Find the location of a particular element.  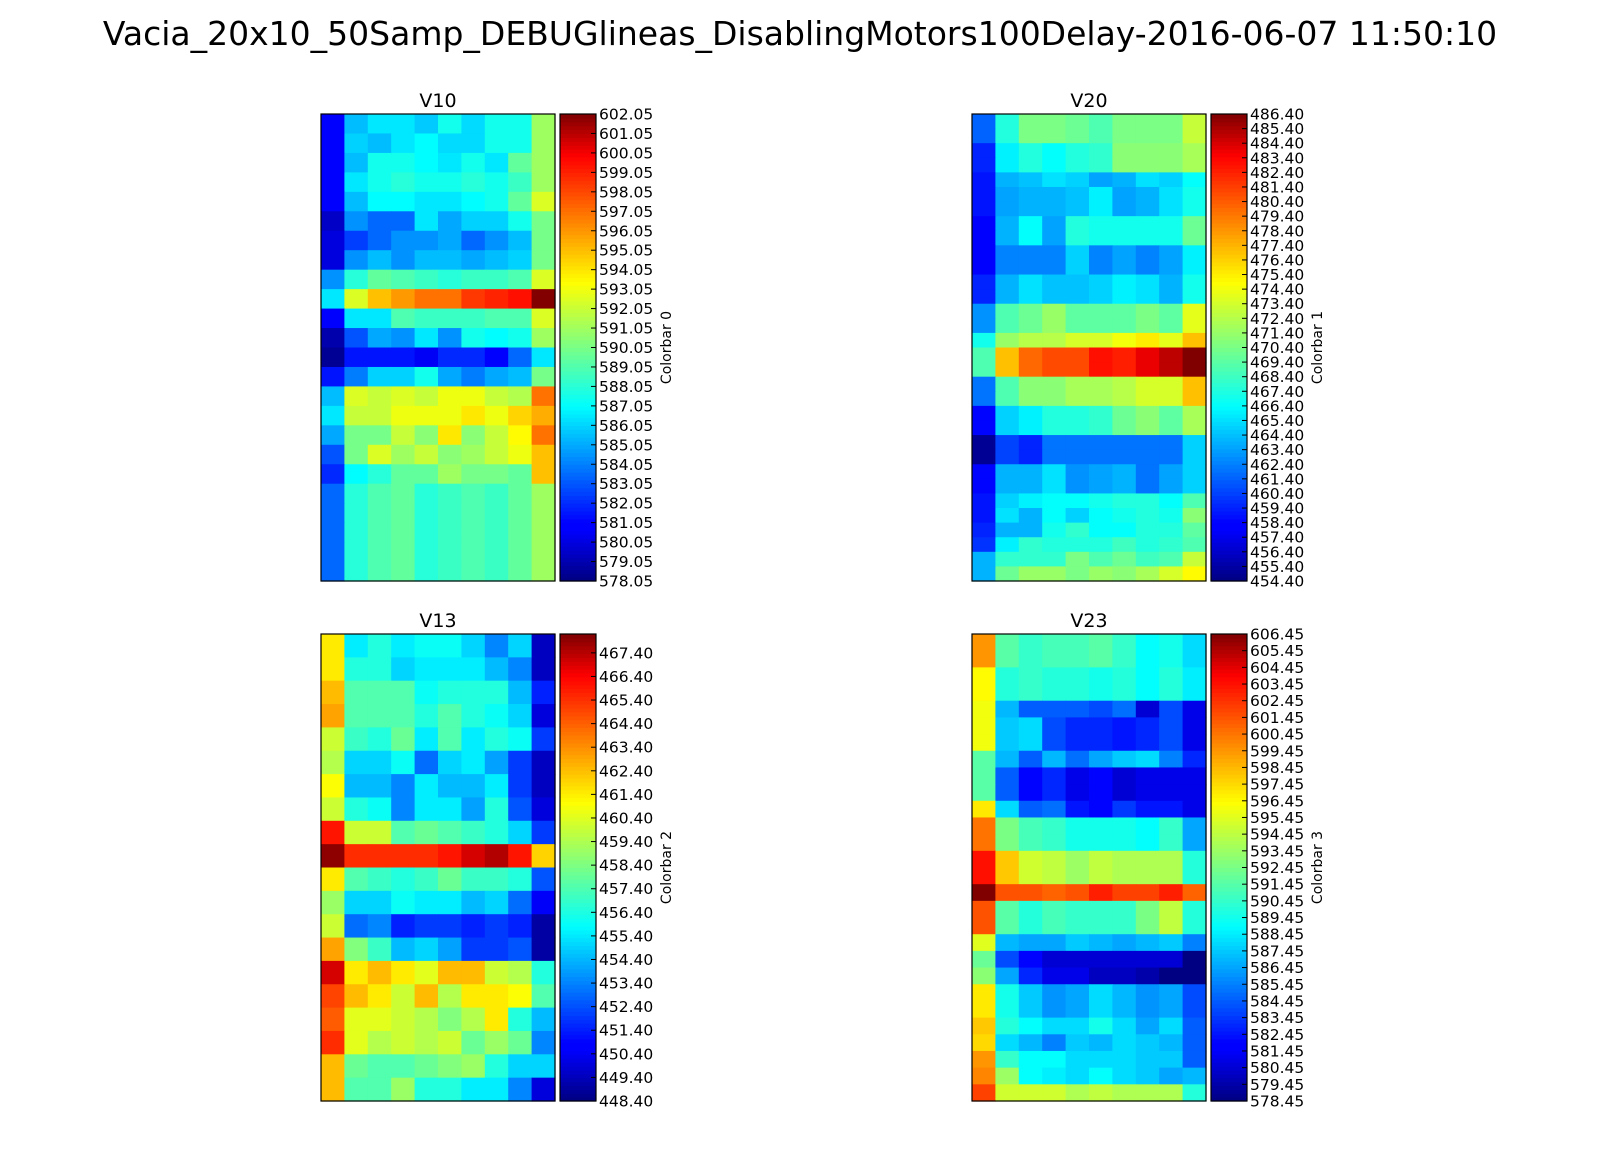

colorbar-tick-label: 580.45 is located at coordinates (1277, 1068).